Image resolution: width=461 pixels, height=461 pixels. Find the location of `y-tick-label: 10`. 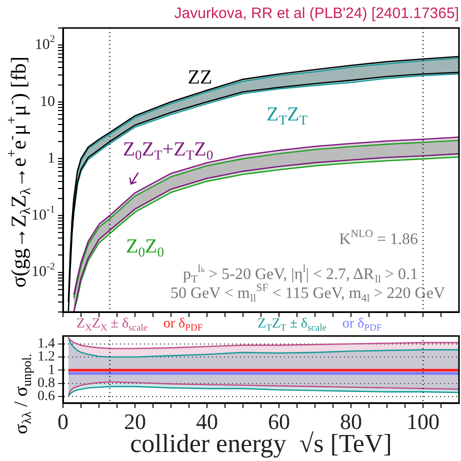

y-tick-label: 10 is located at coordinates (47, 102).